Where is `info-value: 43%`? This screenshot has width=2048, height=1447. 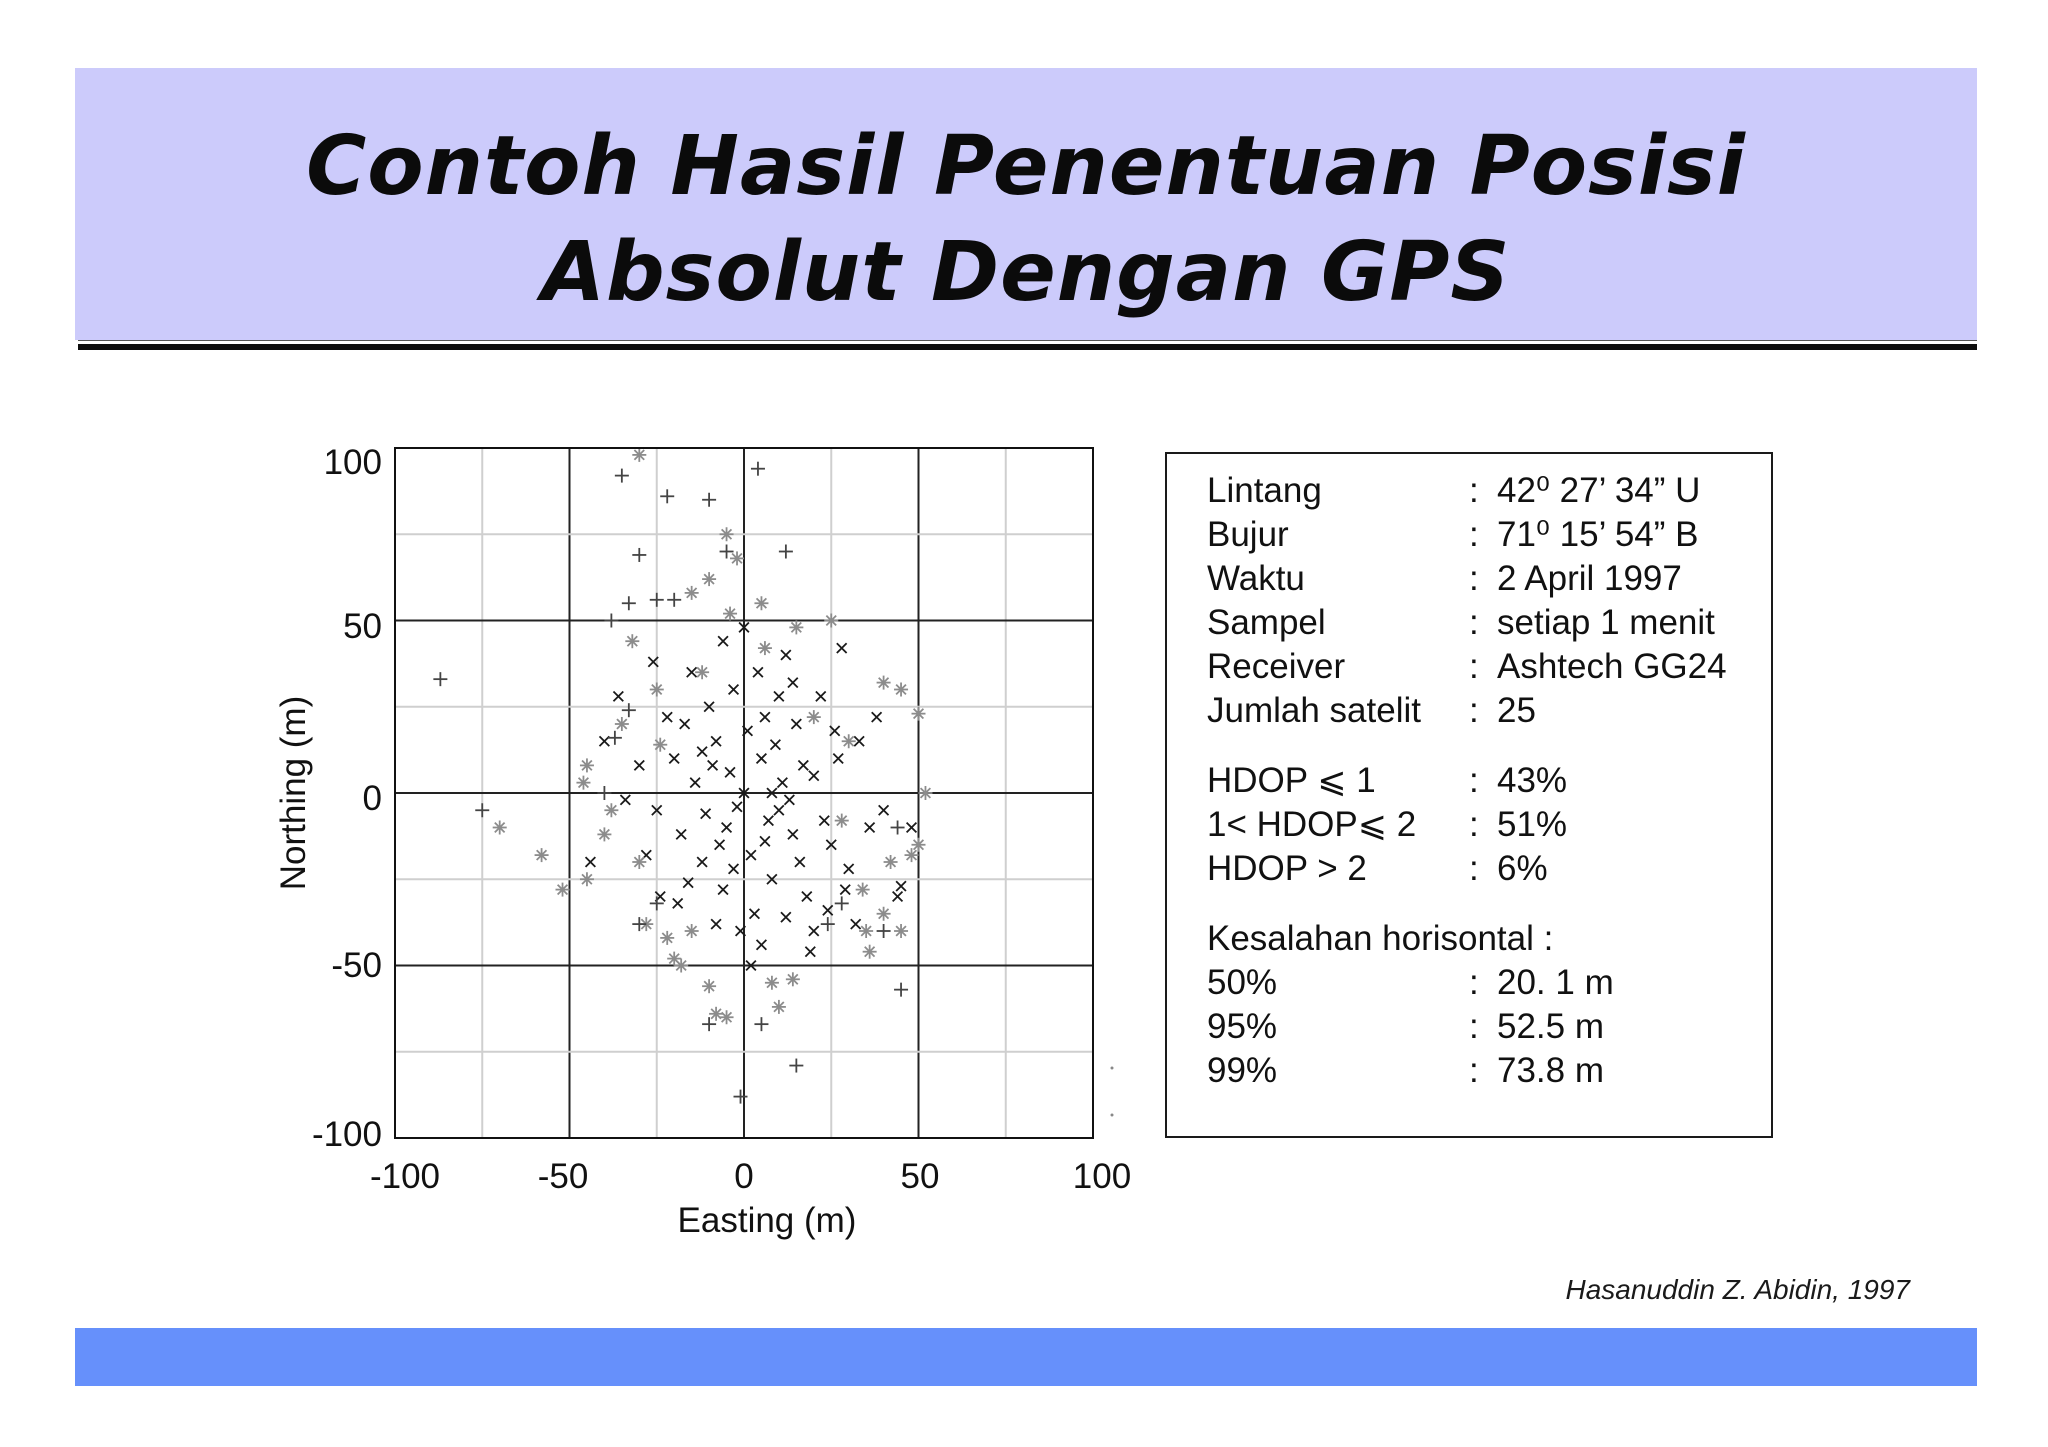
info-value: 43% is located at coordinates (1532, 780).